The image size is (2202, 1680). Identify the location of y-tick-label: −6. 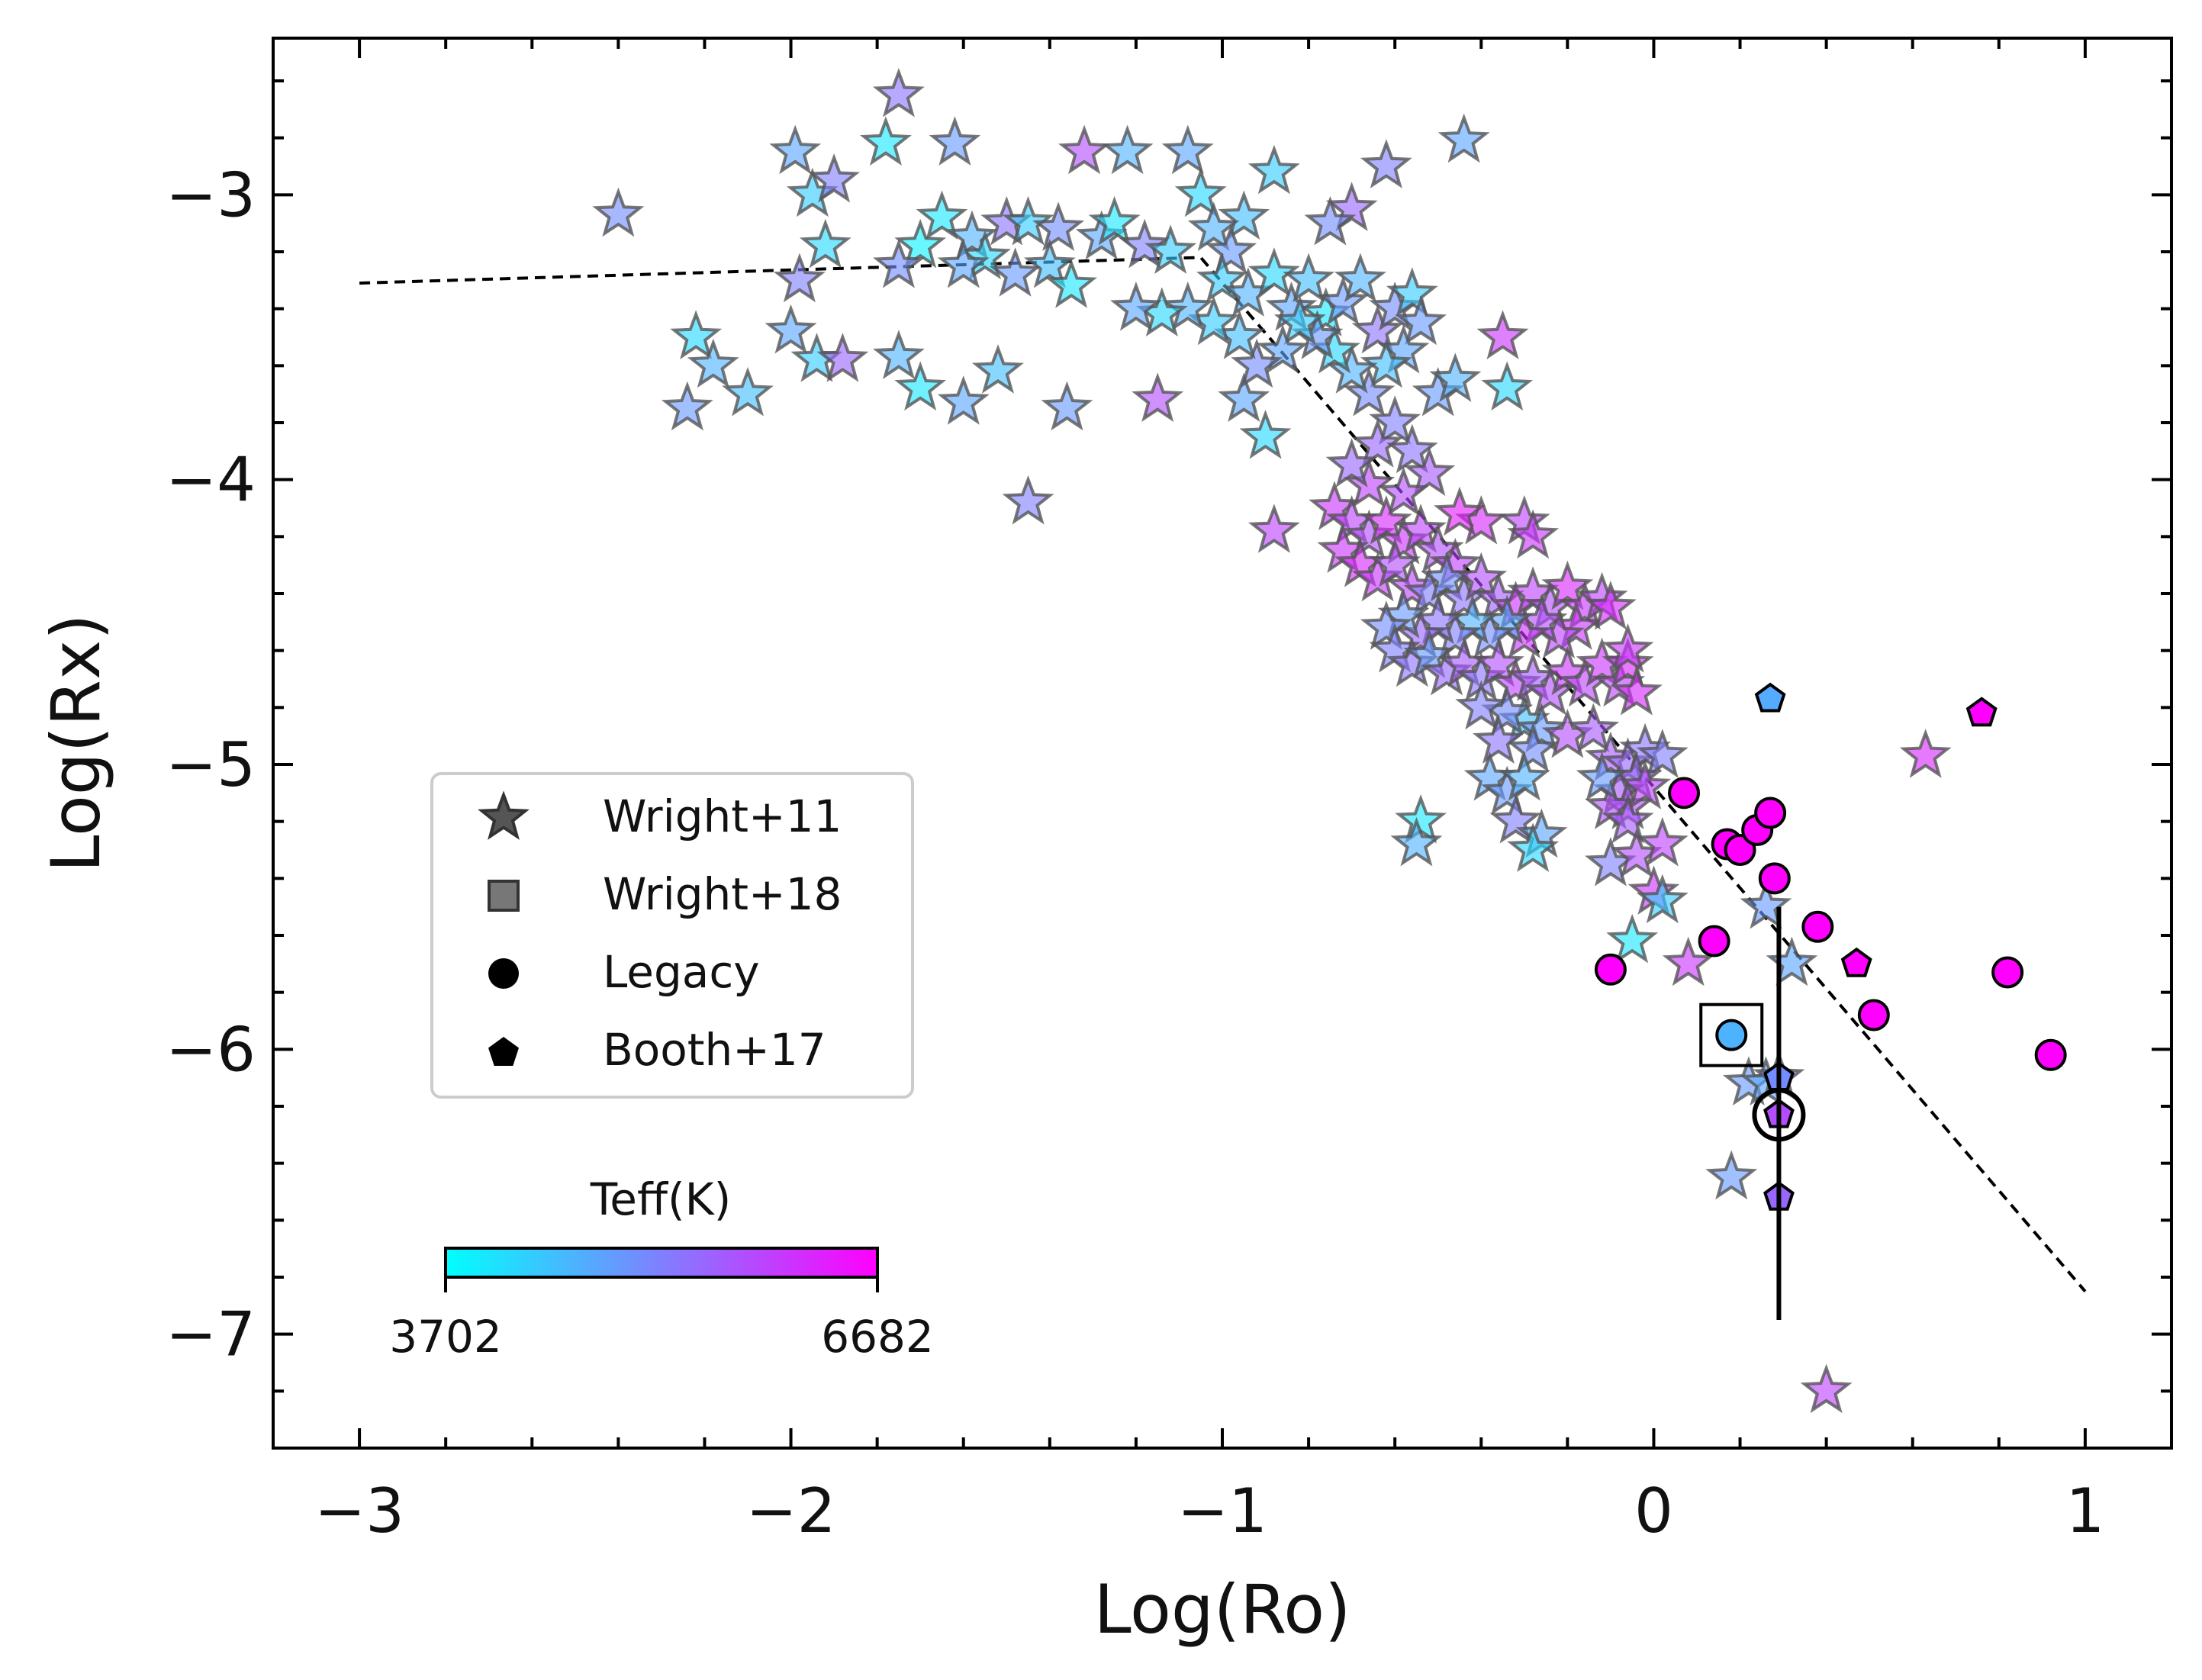
(211, 1049).